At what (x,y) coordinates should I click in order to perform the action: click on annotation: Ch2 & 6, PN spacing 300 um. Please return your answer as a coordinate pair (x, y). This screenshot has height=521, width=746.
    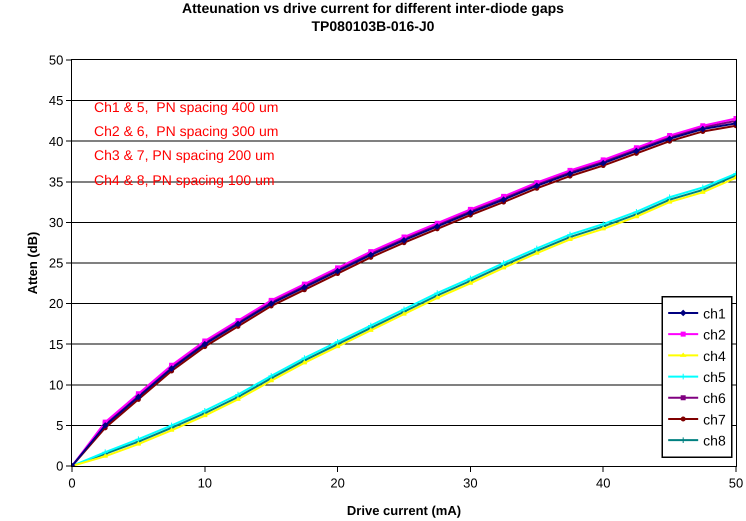
    Looking at the image, I should click on (186, 131).